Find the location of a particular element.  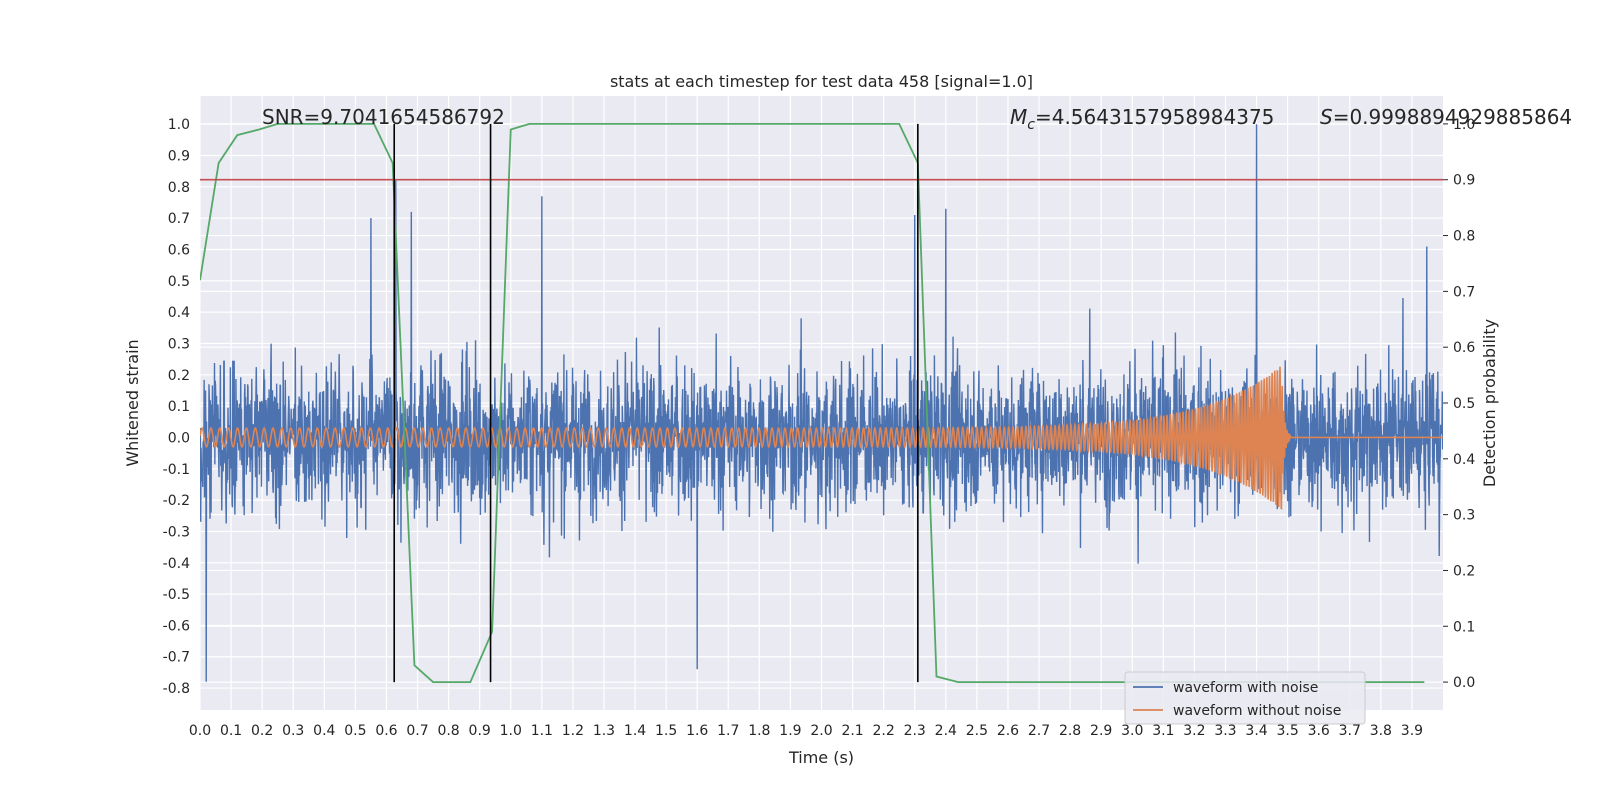

score-annotation: S=0.9998894929885864 is located at coordinates (1446, 117).